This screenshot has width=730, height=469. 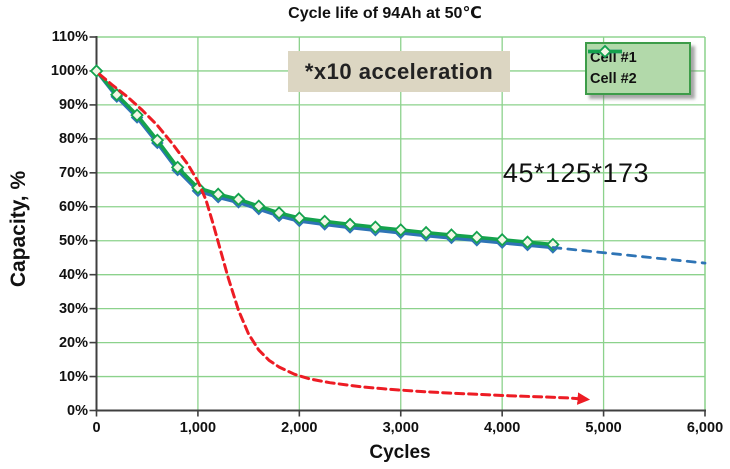 I want to click on y-tick-label: 20%, so click(x=73, y=342).